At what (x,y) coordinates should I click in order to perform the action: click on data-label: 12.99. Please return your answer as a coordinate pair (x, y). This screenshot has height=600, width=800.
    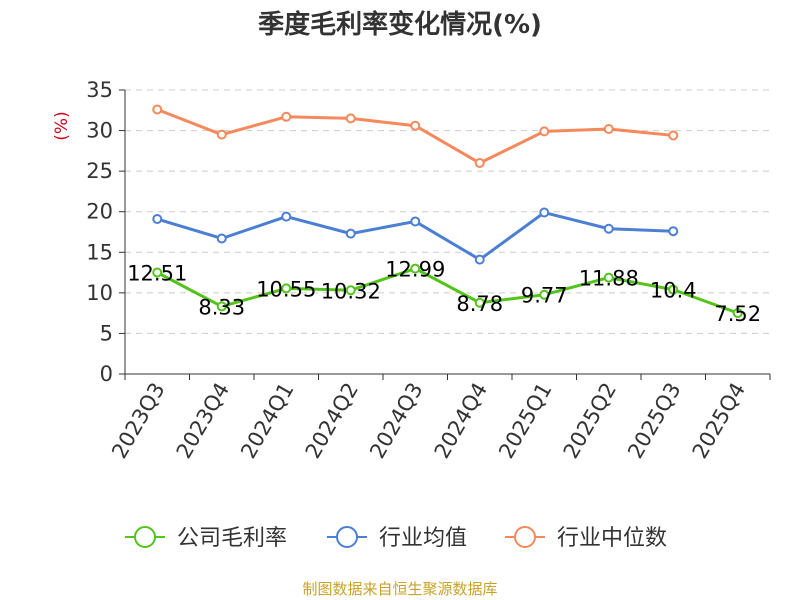
    Looking at the image, I should click on (415, 270).